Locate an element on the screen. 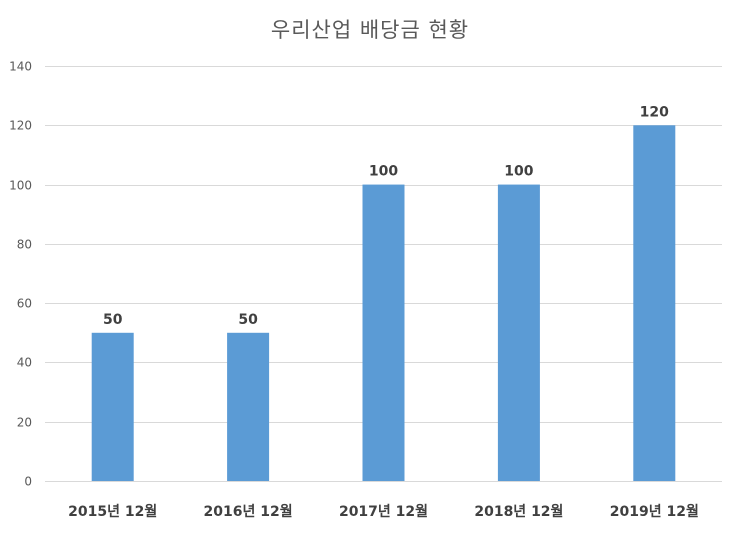 This screenshot has width=740, height=535. y-tick-label: 0 is located at coordinates (28, 482).